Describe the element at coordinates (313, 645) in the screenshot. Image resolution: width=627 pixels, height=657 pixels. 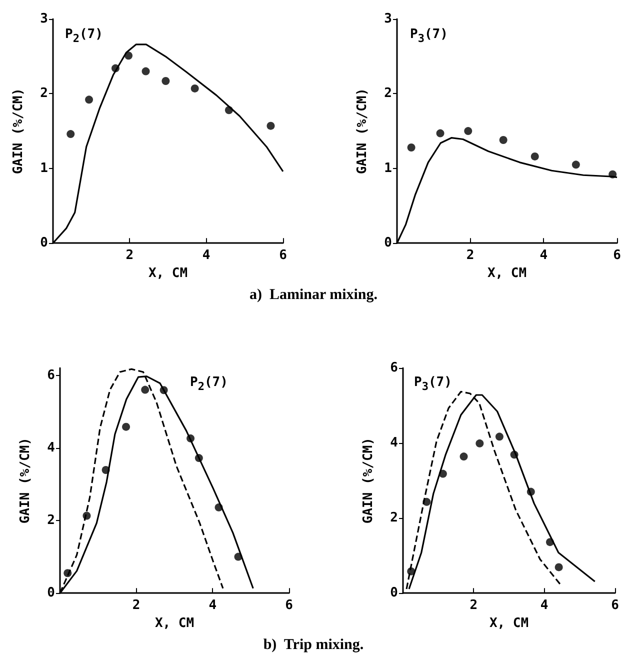
I see `text: b) Trip mixing.` at that location.